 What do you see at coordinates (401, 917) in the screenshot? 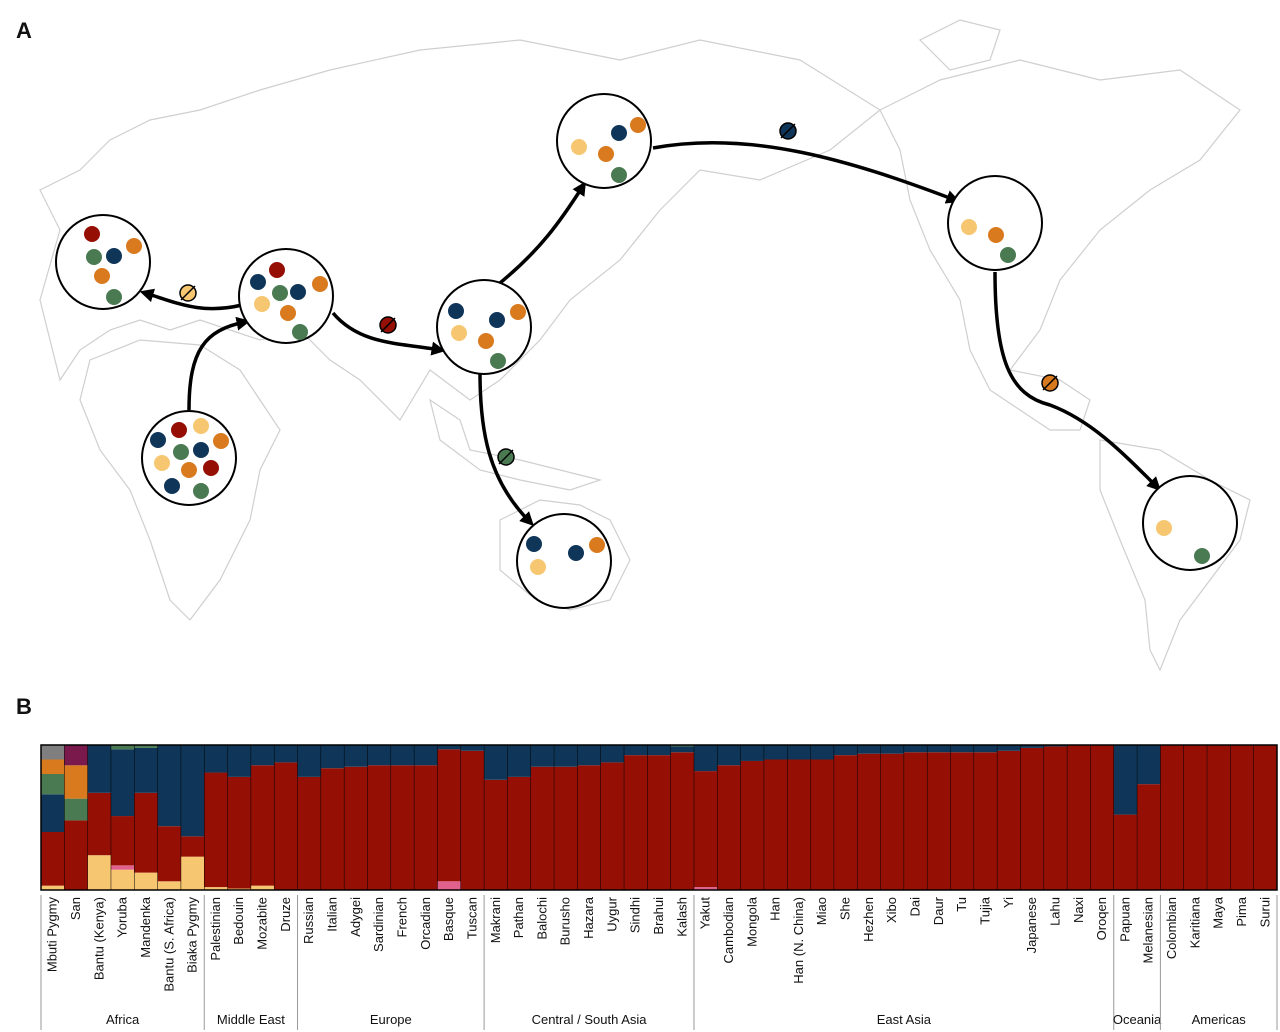
I see `population-label: French` at bounding box center [401, 917].